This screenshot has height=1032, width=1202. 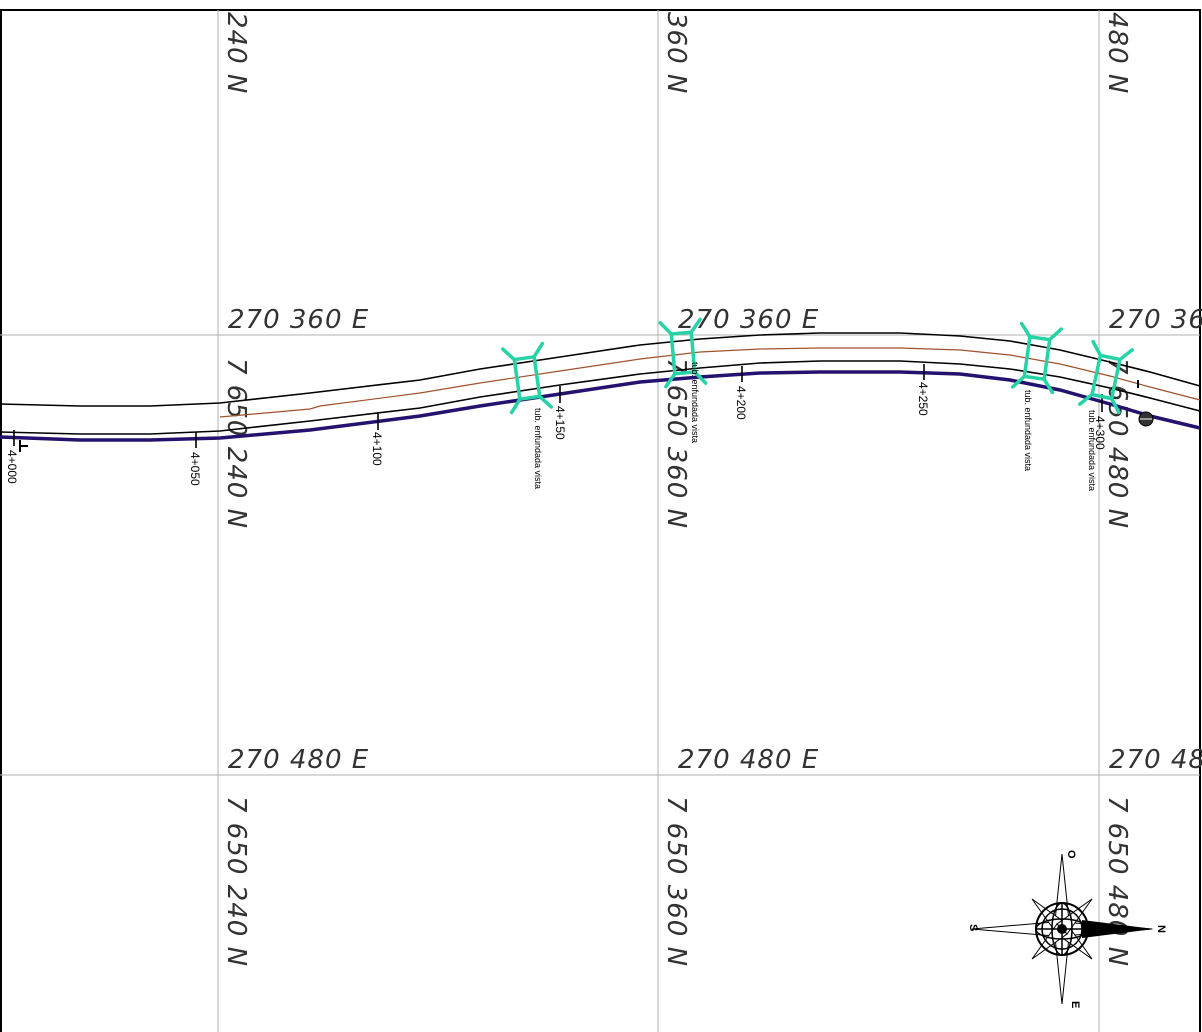 I want to click on compass-south-label: S, so click(x=973, y=927).